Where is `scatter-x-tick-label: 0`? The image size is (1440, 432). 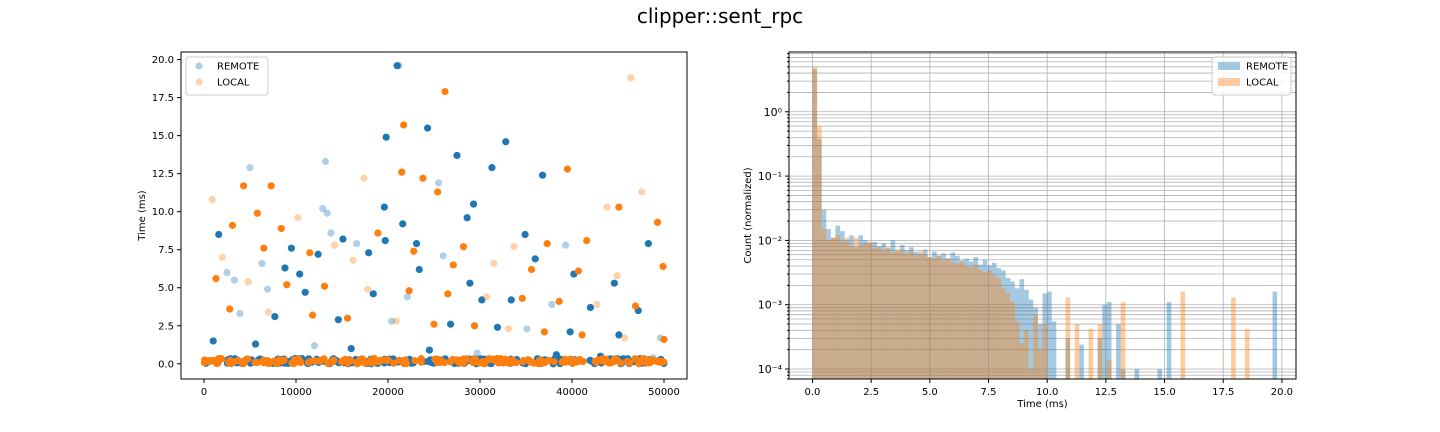 scatter-x-tick-label: 0 is located at coordinates (204, 392).